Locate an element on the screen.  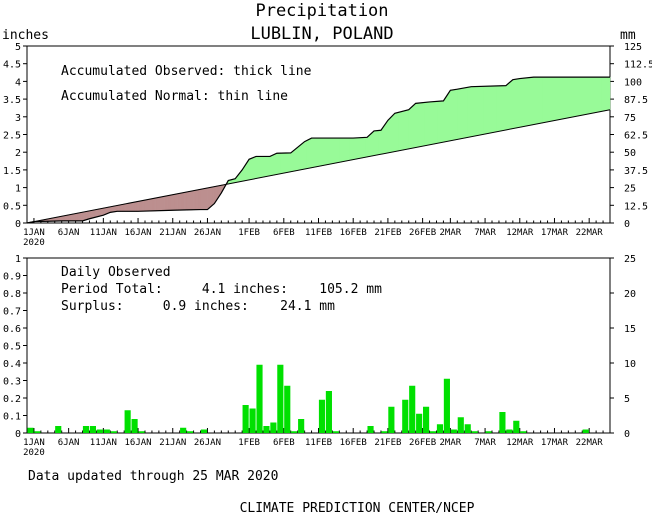
bottom-left-tick-label: 0.4 is located at coordinates (12, 364).